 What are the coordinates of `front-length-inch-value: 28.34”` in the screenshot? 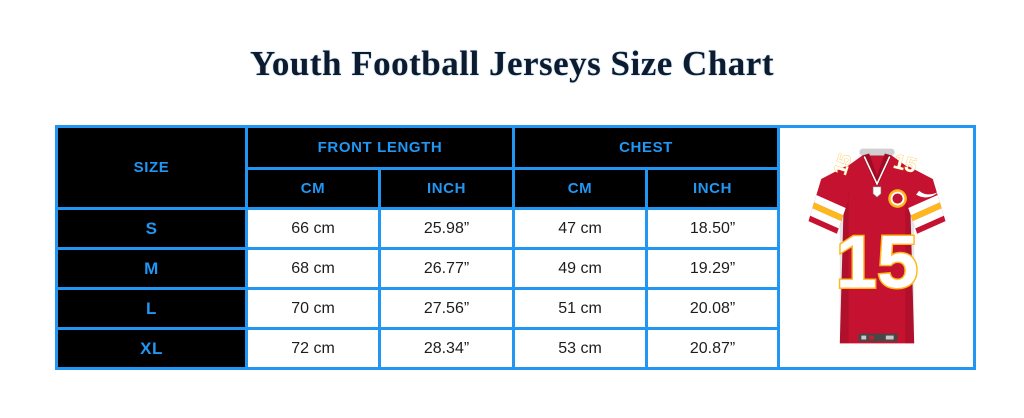 It's located at (446, 348).